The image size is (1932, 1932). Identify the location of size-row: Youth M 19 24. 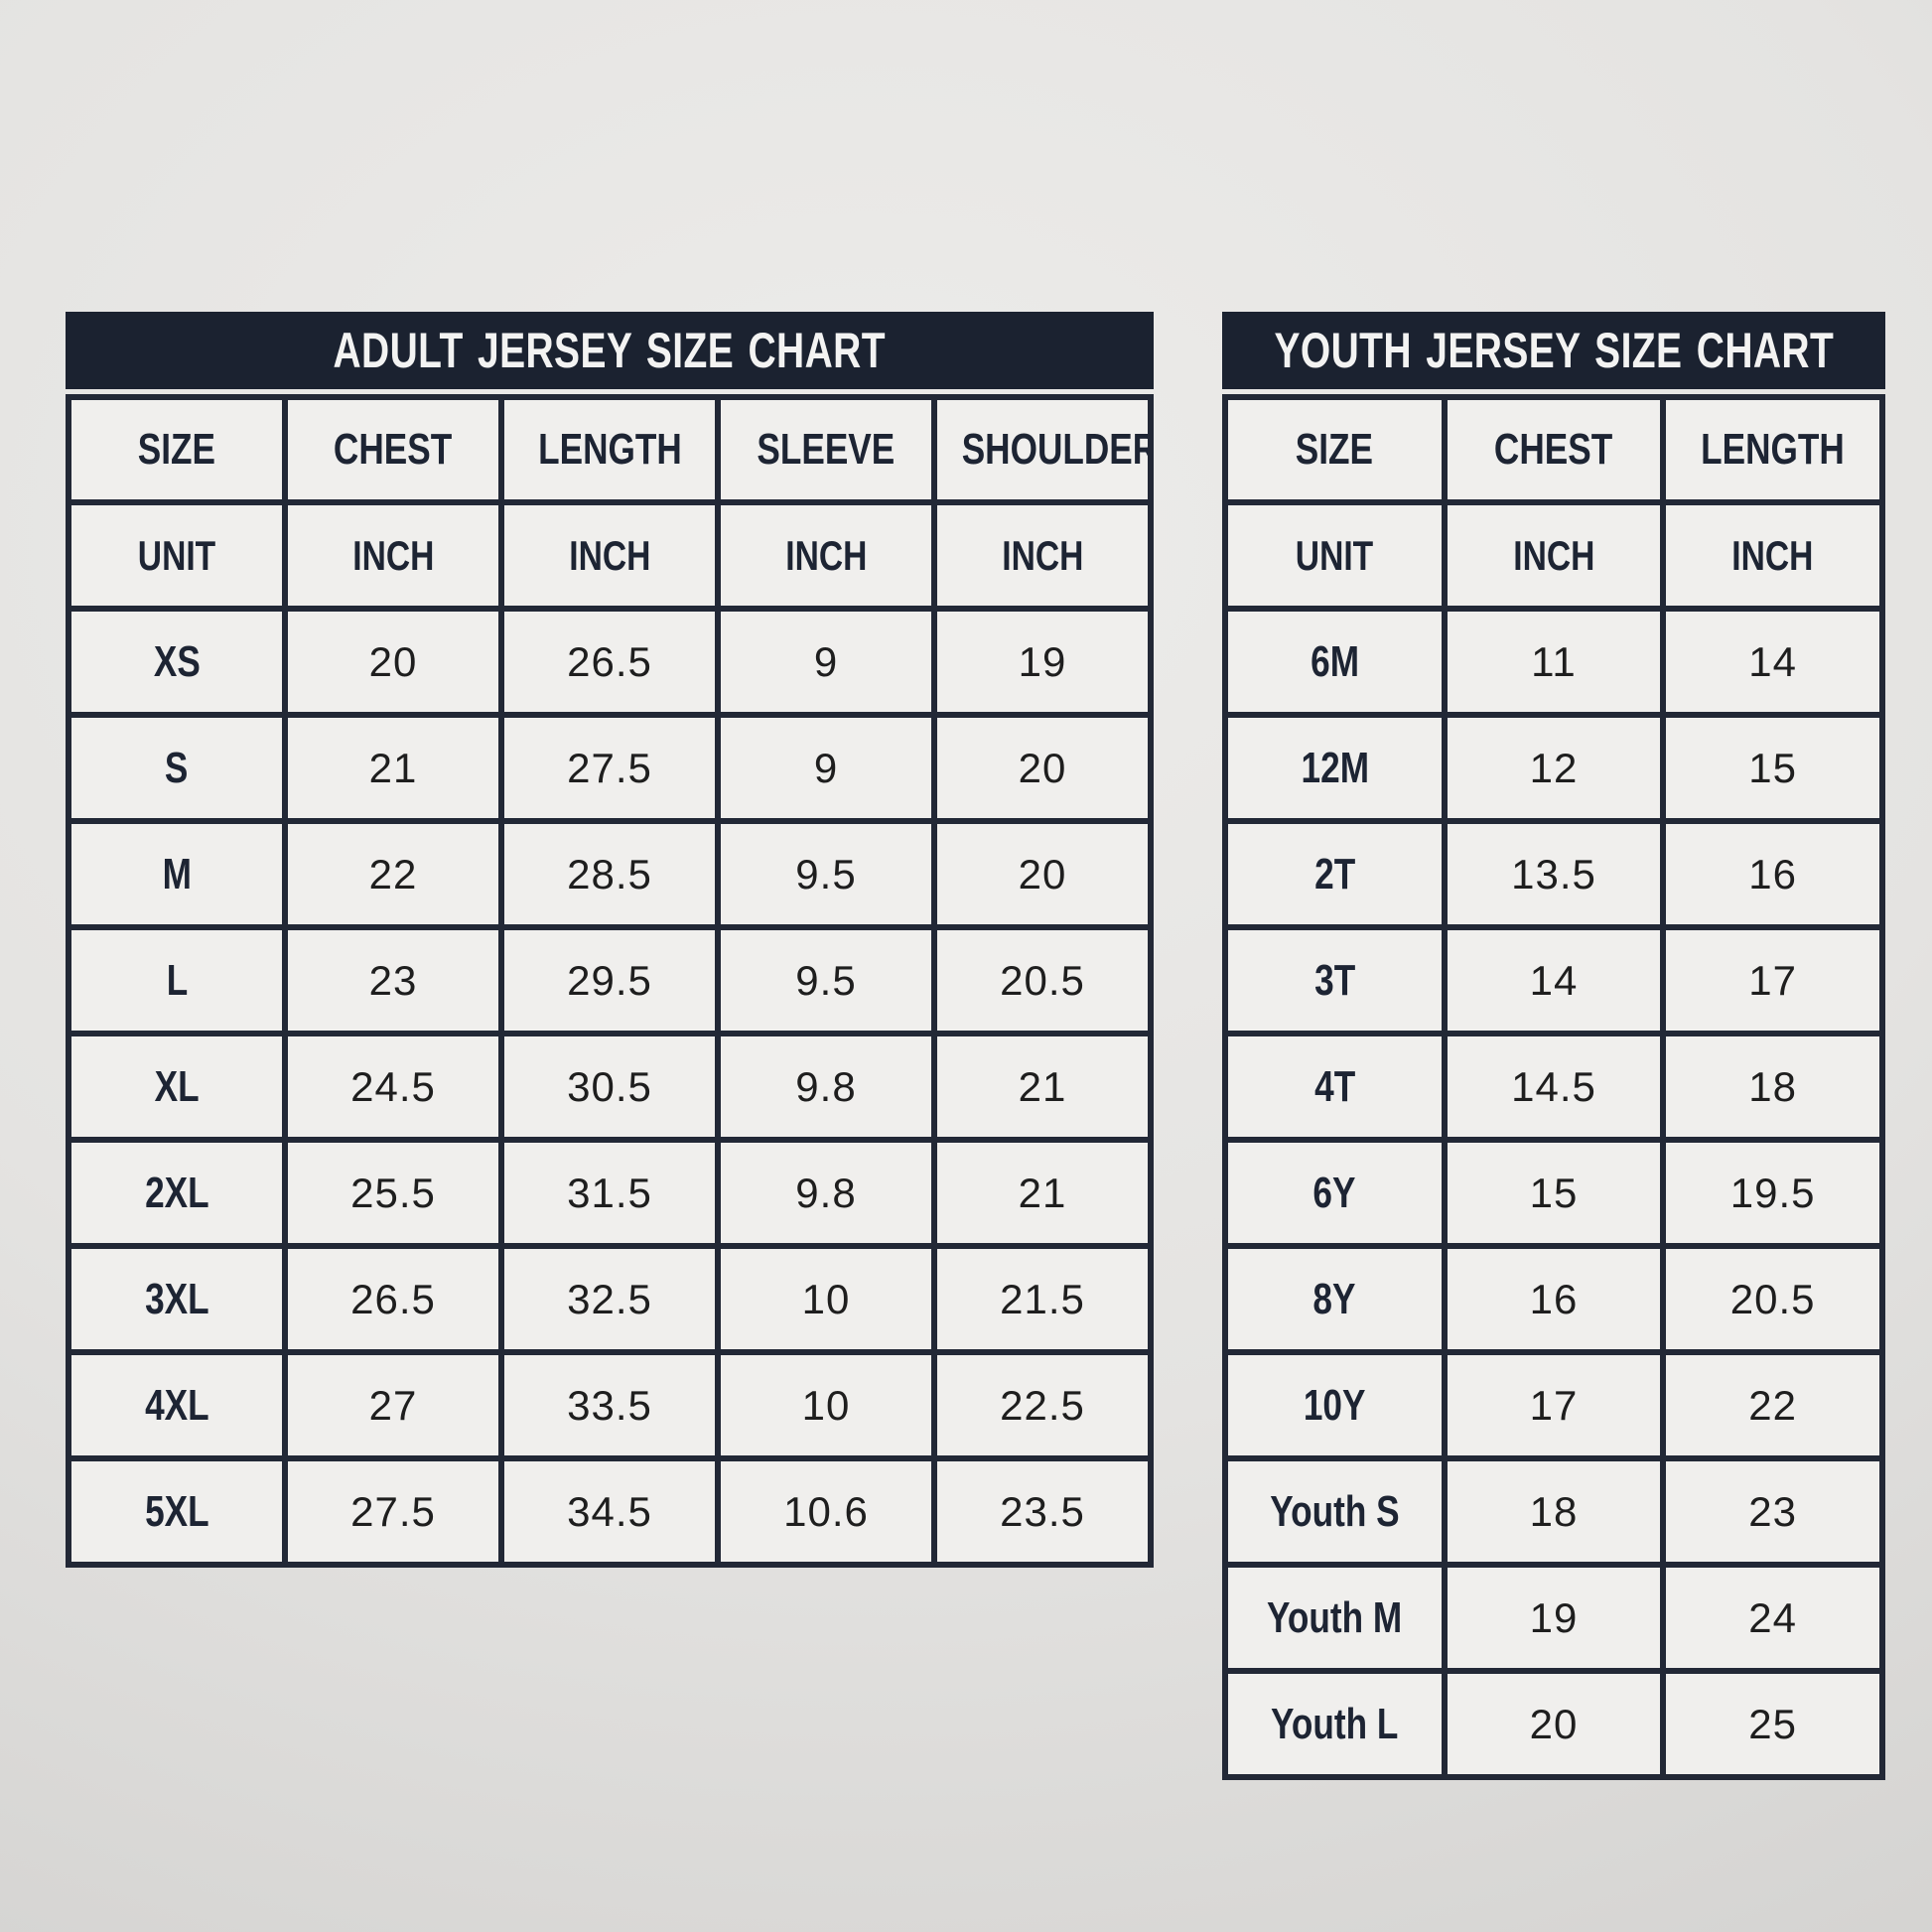
(1554, 1618).